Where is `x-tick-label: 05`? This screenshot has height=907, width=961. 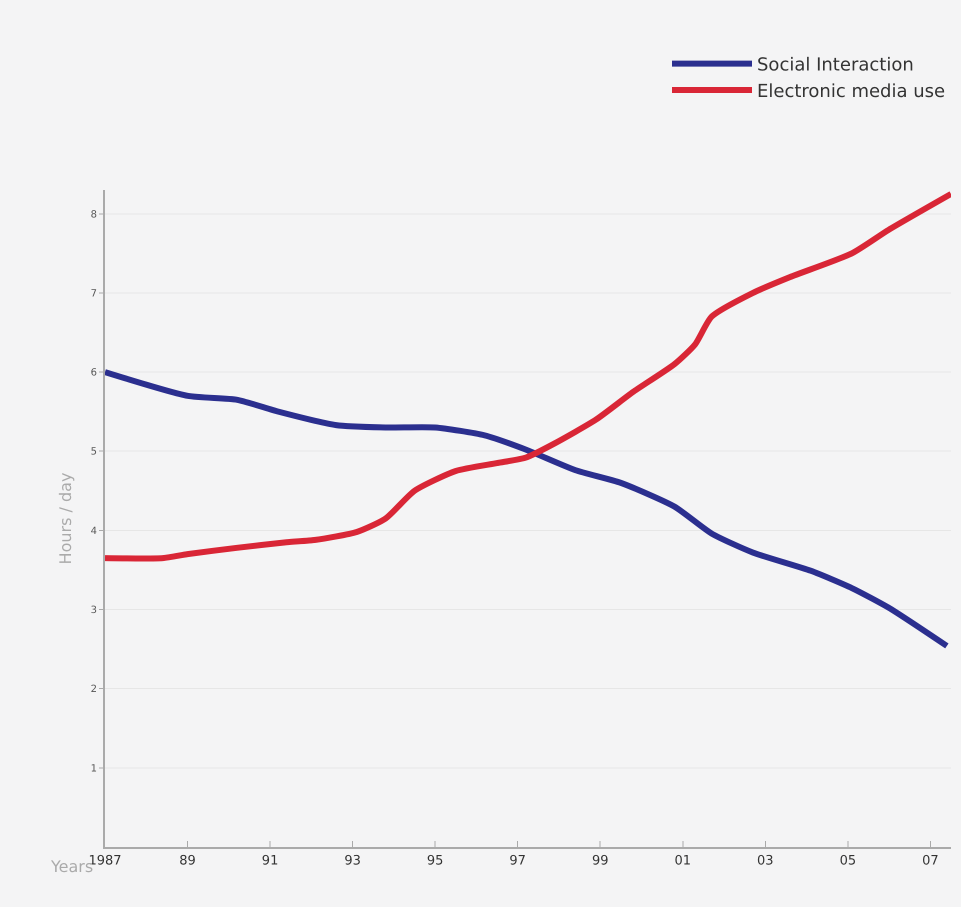
x-tick-label: 05 is located at coordinates (848, 861).